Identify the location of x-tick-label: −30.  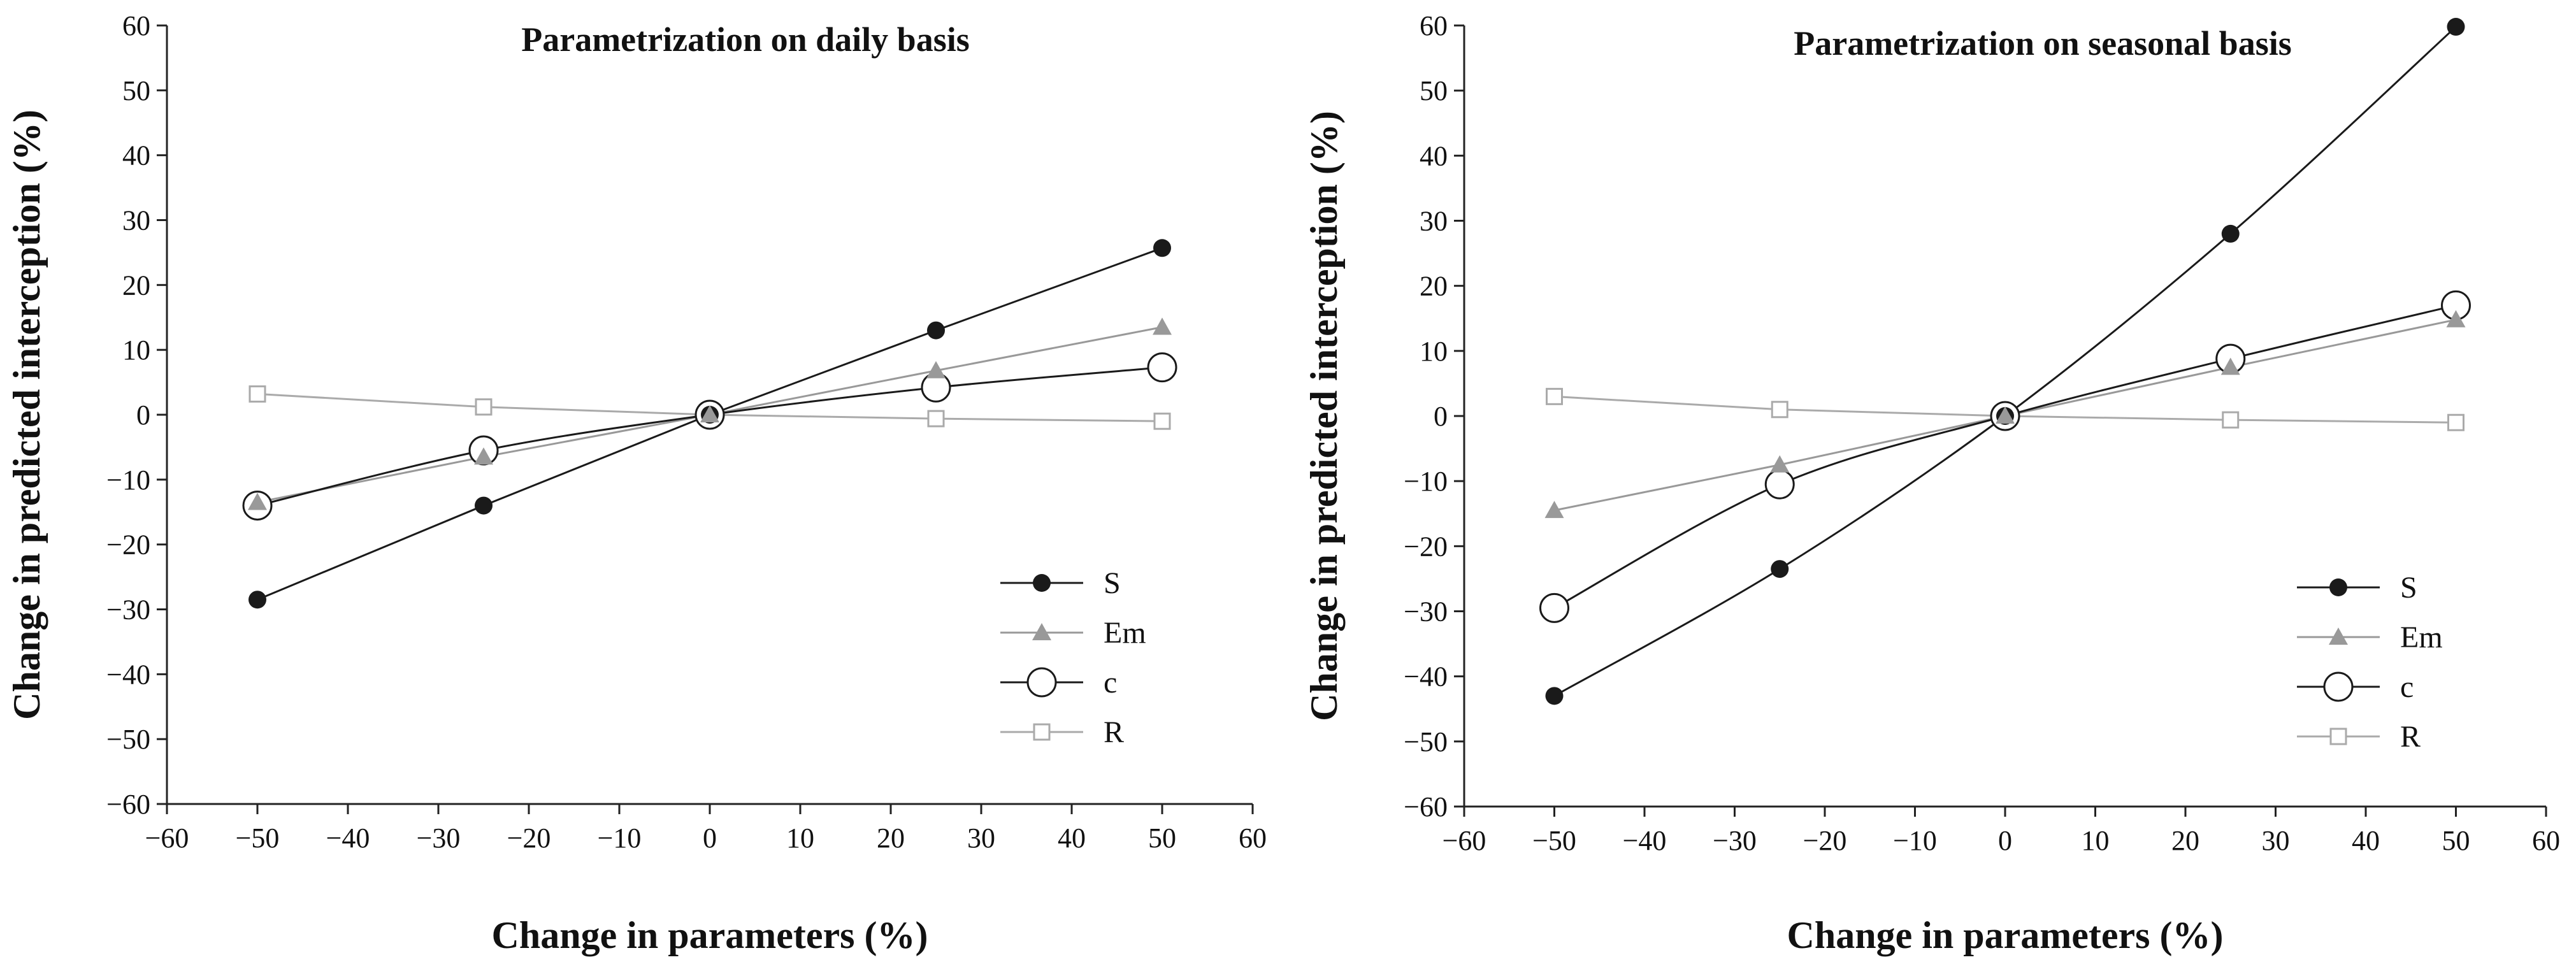
(439, 838).